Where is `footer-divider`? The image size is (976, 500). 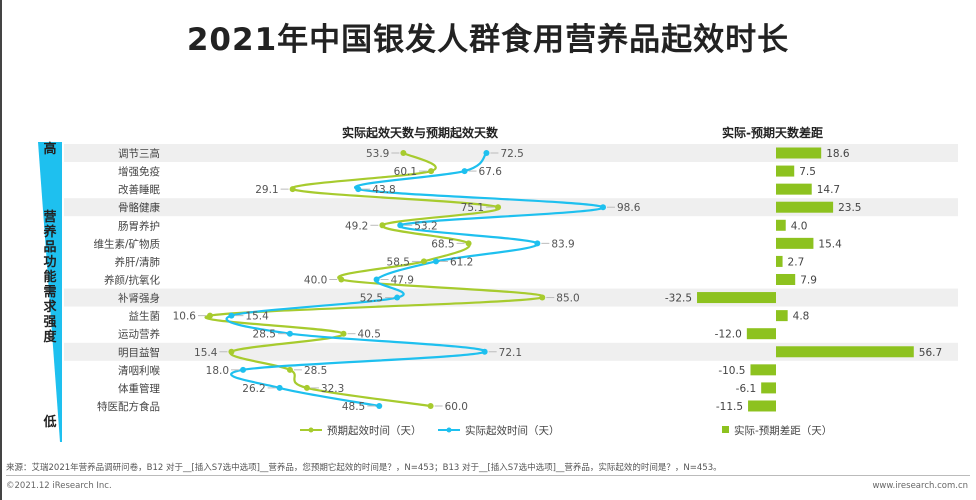
footer-divider is located at coordinates (488, 475).